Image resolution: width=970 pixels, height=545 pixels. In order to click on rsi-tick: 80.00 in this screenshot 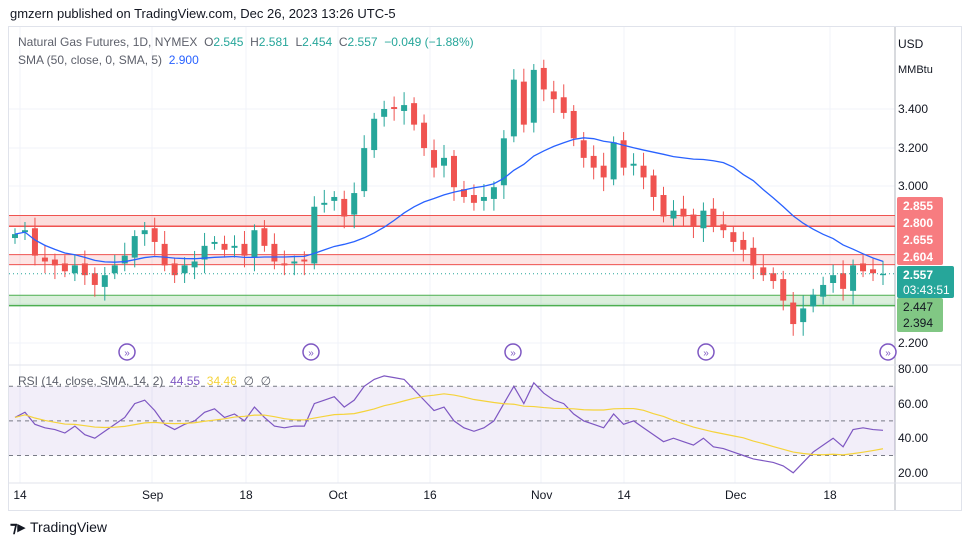, I will do `click(913, 369)`.